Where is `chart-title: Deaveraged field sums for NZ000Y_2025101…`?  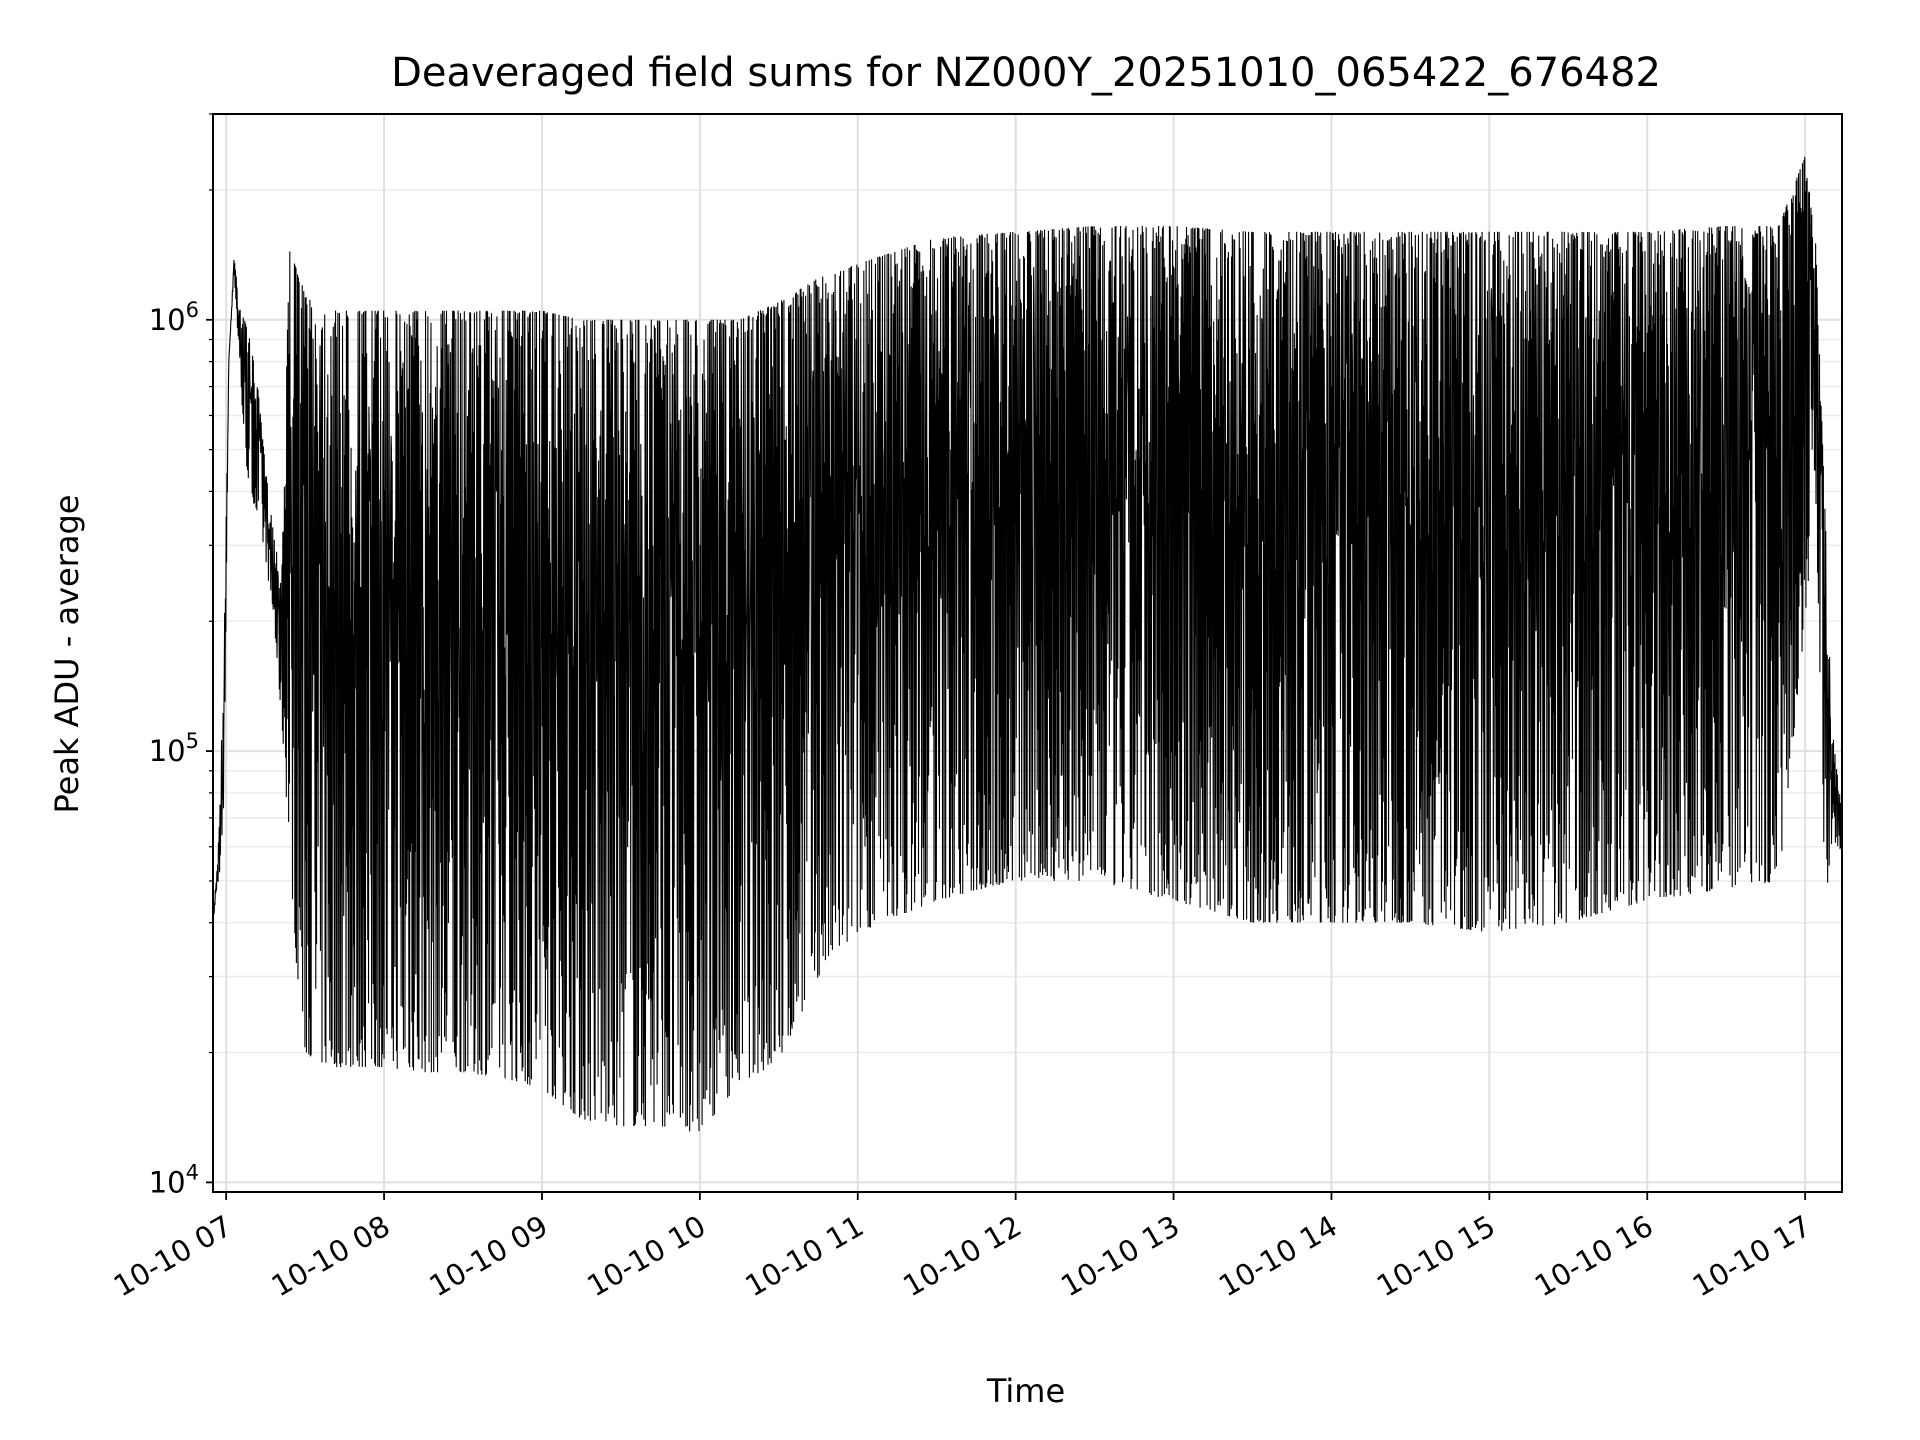 chart-title: Deaveraged field sums for NZ000Y_2025101… is located at coordinates (1026, 73).